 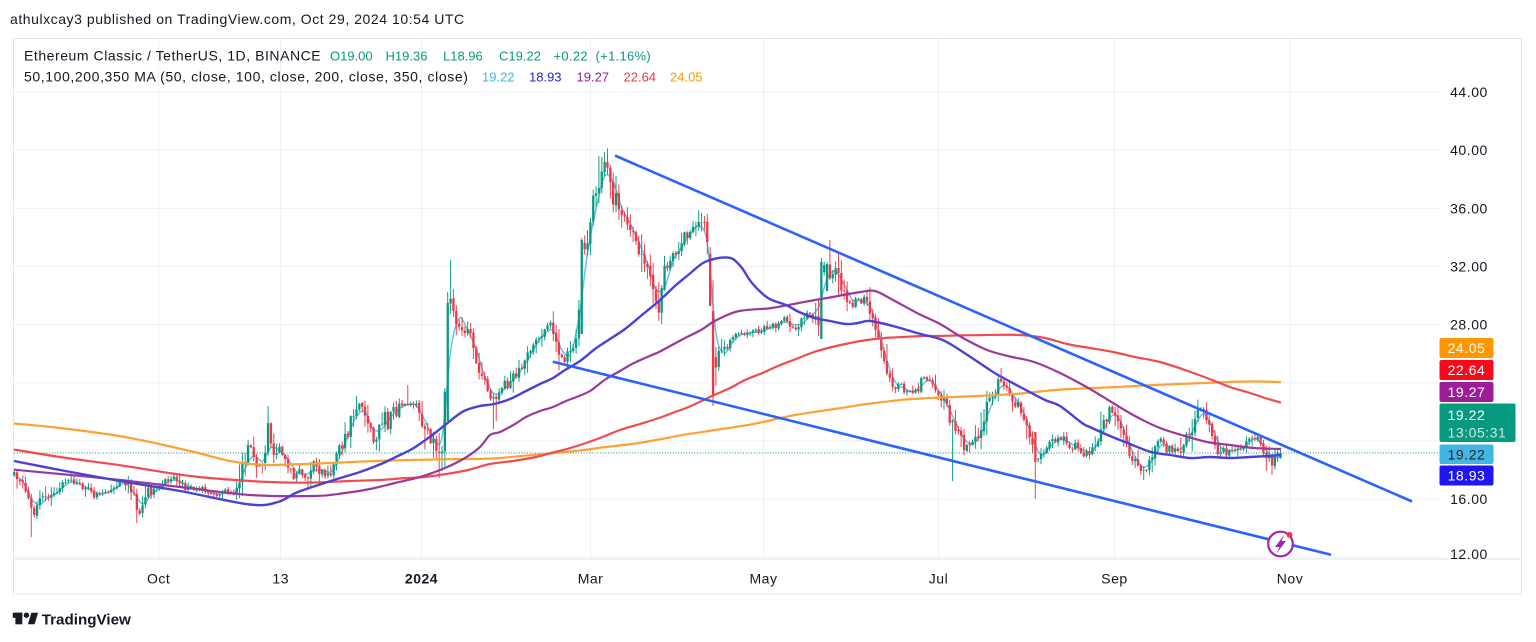 I want to click on svg-text: Jul, so click(x=938, y=579).